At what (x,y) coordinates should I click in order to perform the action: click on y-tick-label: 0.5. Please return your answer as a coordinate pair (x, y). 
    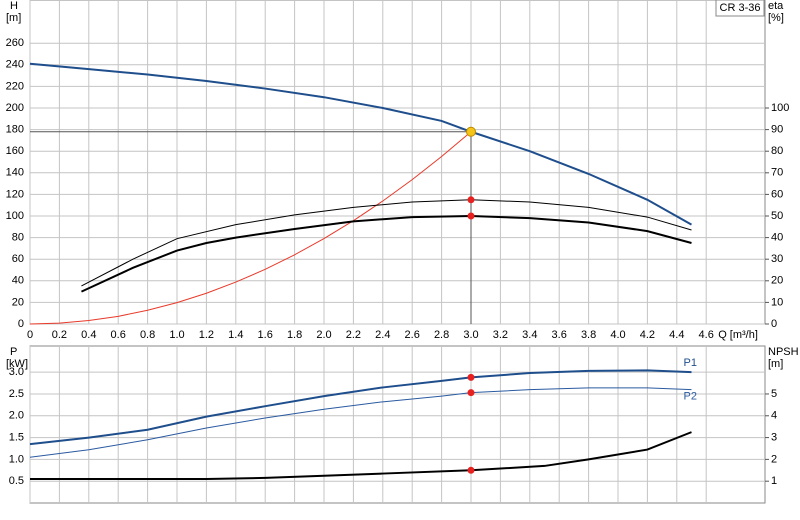
    Looking at the image, I should click on (16, 481).